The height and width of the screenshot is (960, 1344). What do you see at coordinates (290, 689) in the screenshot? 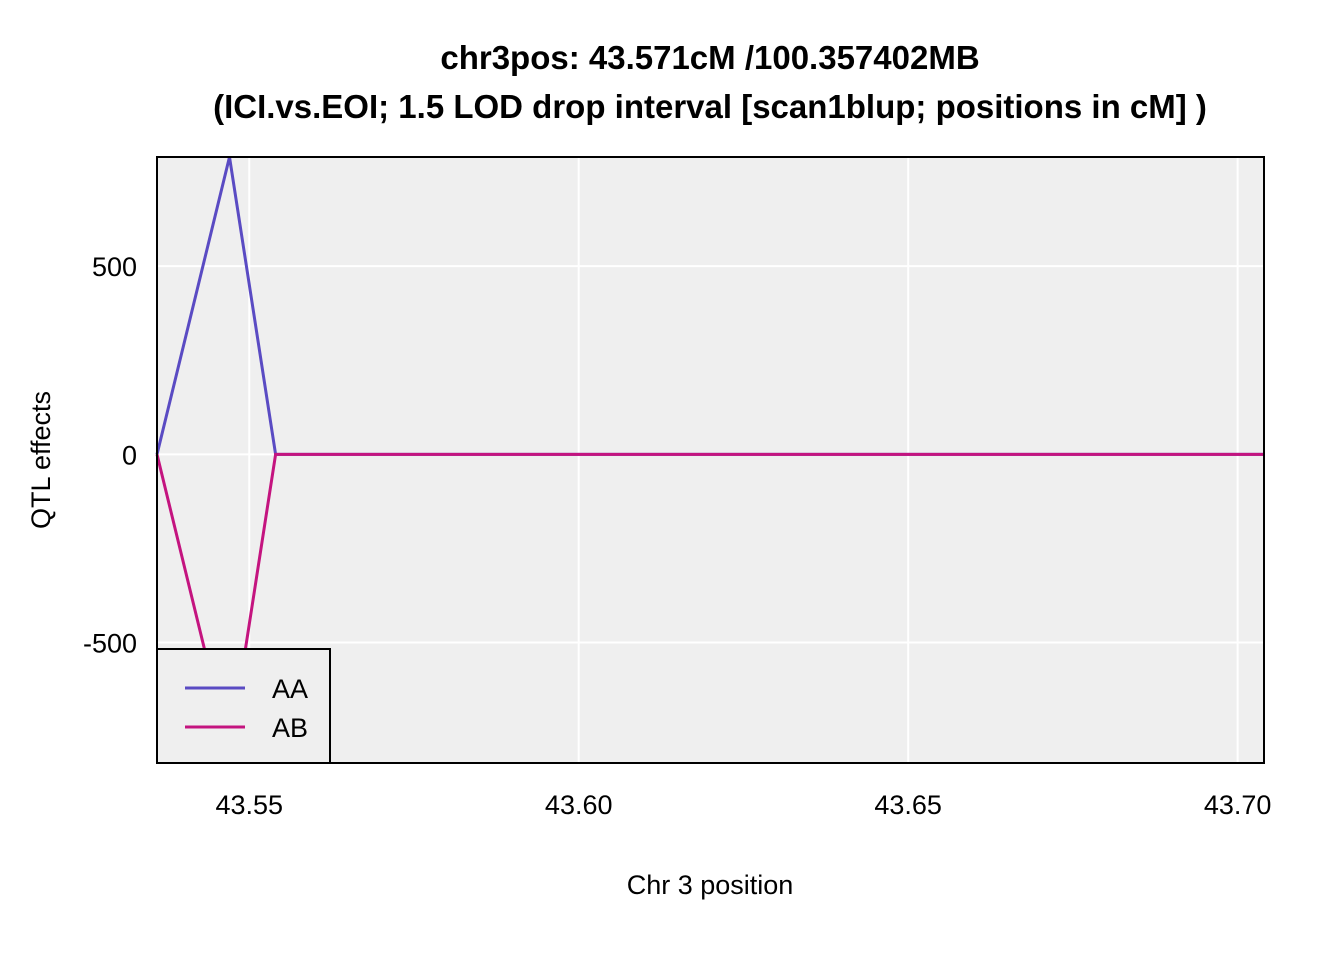
I see `legend-label-aa: AA` at bounding box center [290, 689].